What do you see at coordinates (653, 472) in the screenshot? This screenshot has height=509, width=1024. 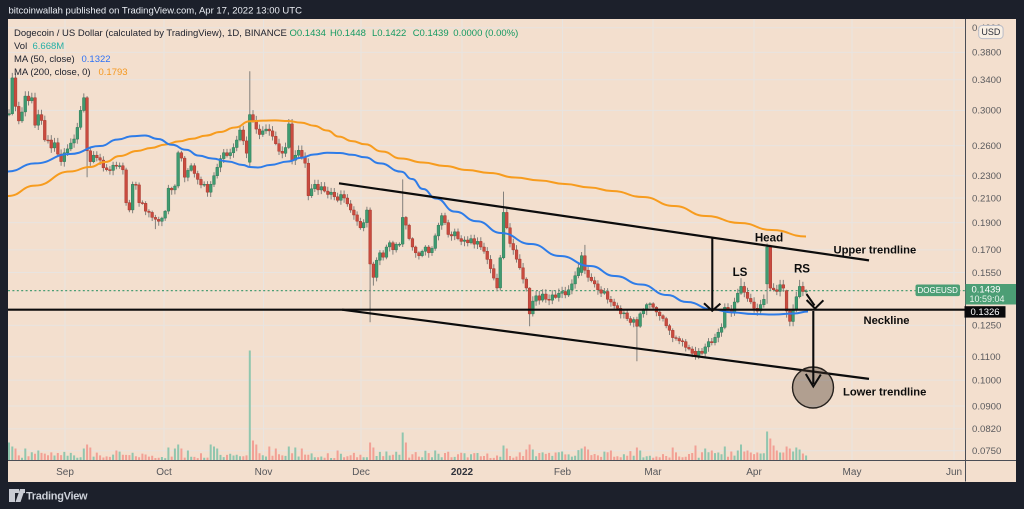 I see `svg-text: Mar` at bounding box center [653, 472].